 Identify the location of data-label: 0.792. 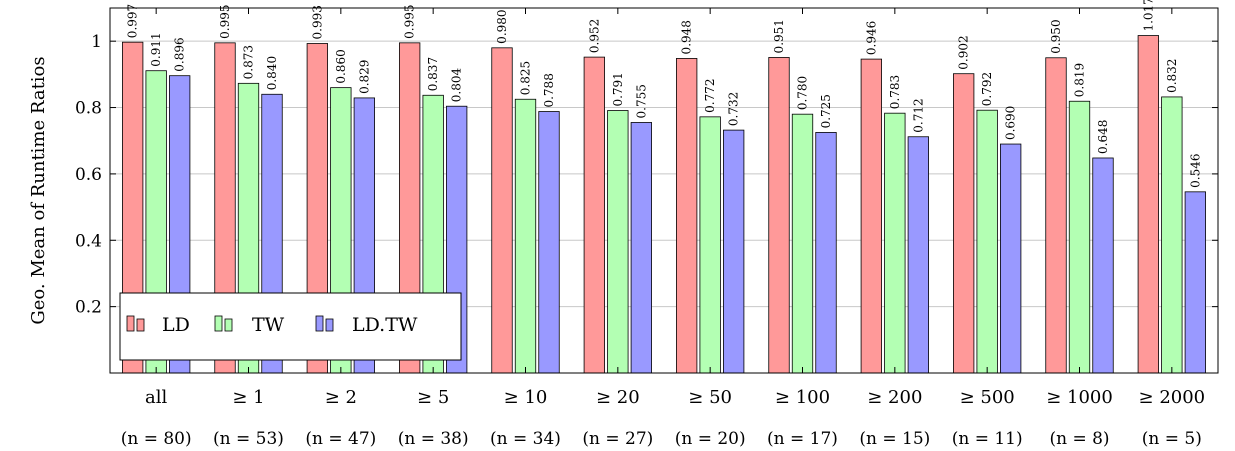
(987, 89).